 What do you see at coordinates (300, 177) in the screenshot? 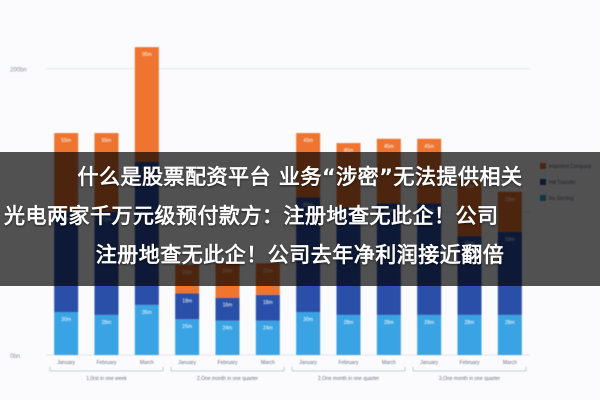
I see `headline-line-1: 什么是股票配资平台 业务“涉密”无法提供相关` at bounding box center [300, 177].